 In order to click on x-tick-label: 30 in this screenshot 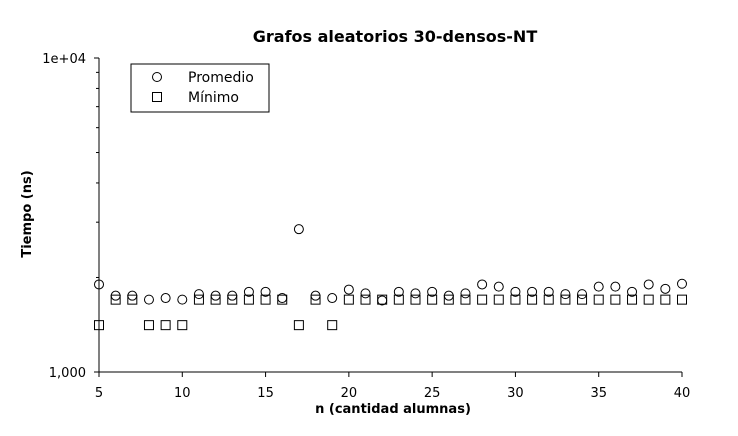, I will do `click(515, 393)`.